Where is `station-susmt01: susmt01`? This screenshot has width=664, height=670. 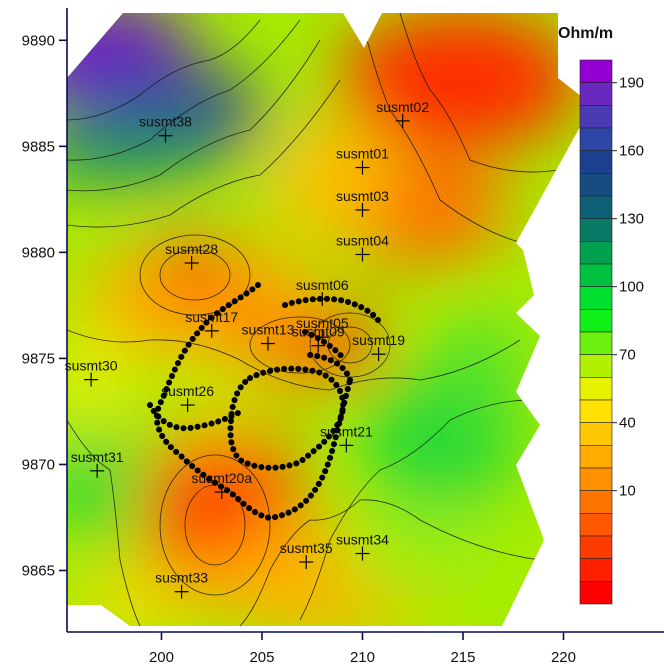
station-susmt01: susmt01 is located at coordinates (362, 160).